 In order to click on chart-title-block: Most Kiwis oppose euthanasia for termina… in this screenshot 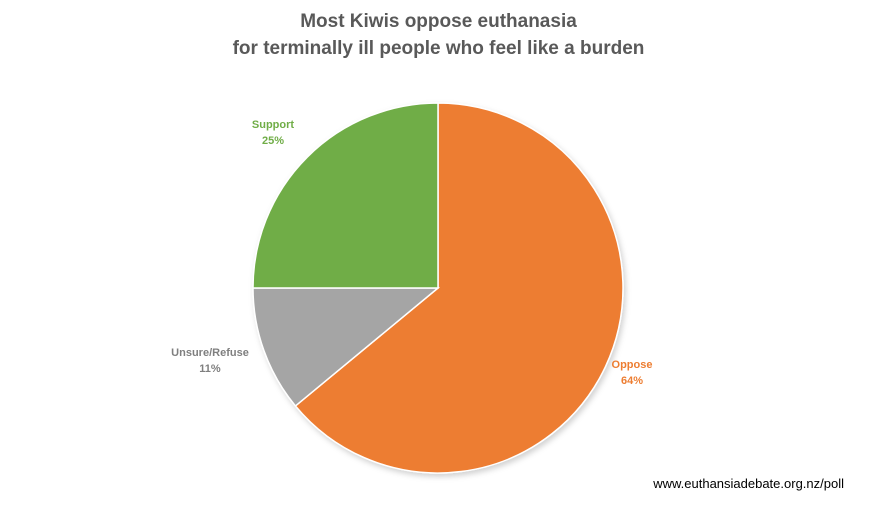, I will do `click(438, 35)`.